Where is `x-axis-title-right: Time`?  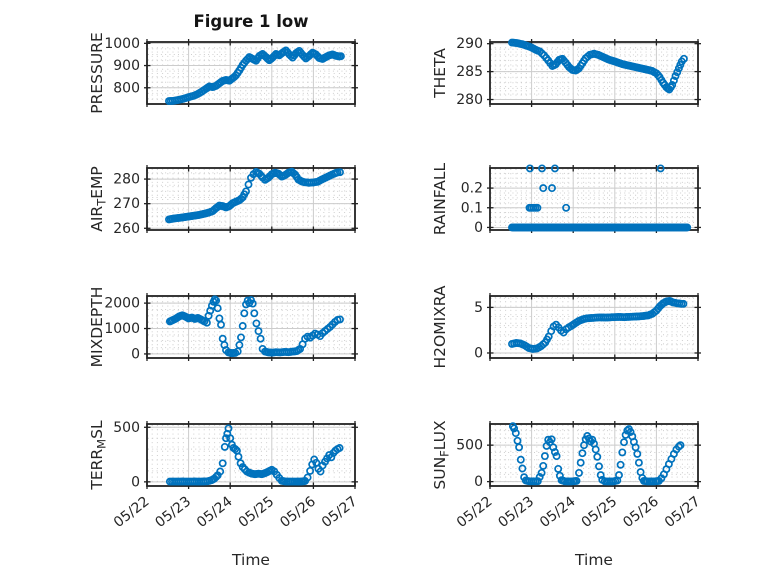 x-axis-title-right: Time is located at coordinates (594, 560).